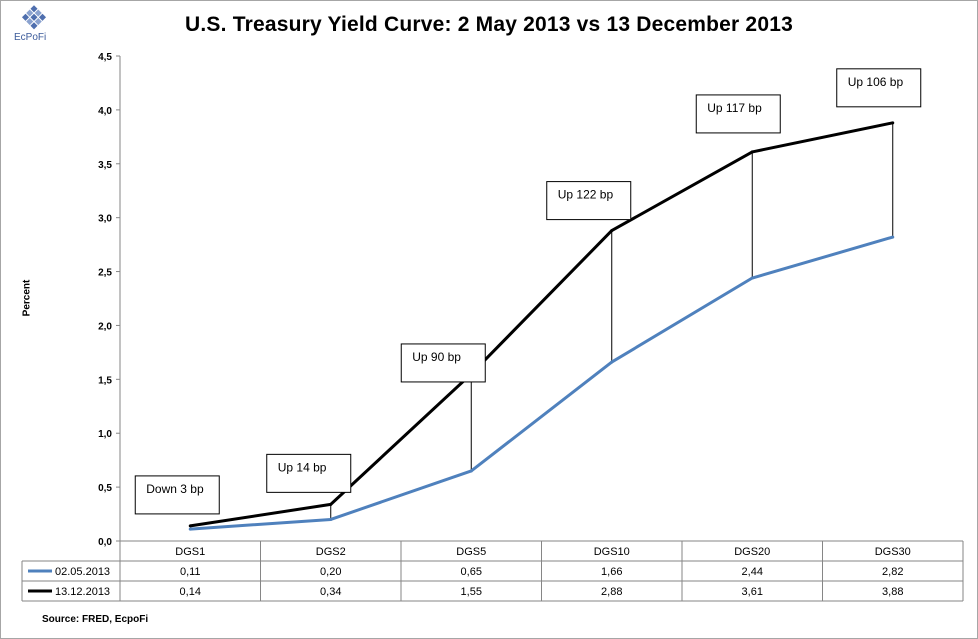  Describe the element at coordinates (105, 380) in the screenshot. I see `y-tick-label: 1,5` at that location.